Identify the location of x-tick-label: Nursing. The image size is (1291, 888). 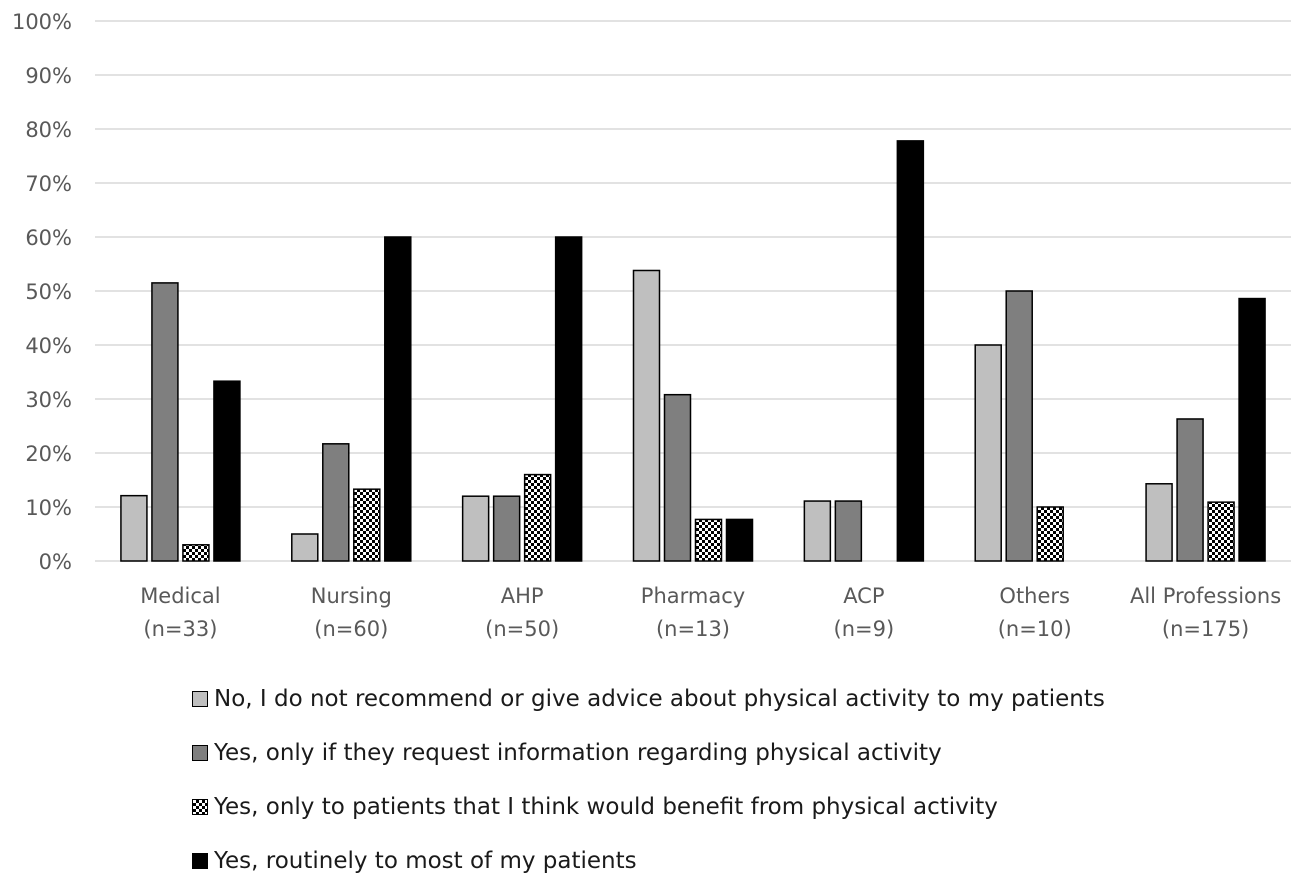
(351, 596).